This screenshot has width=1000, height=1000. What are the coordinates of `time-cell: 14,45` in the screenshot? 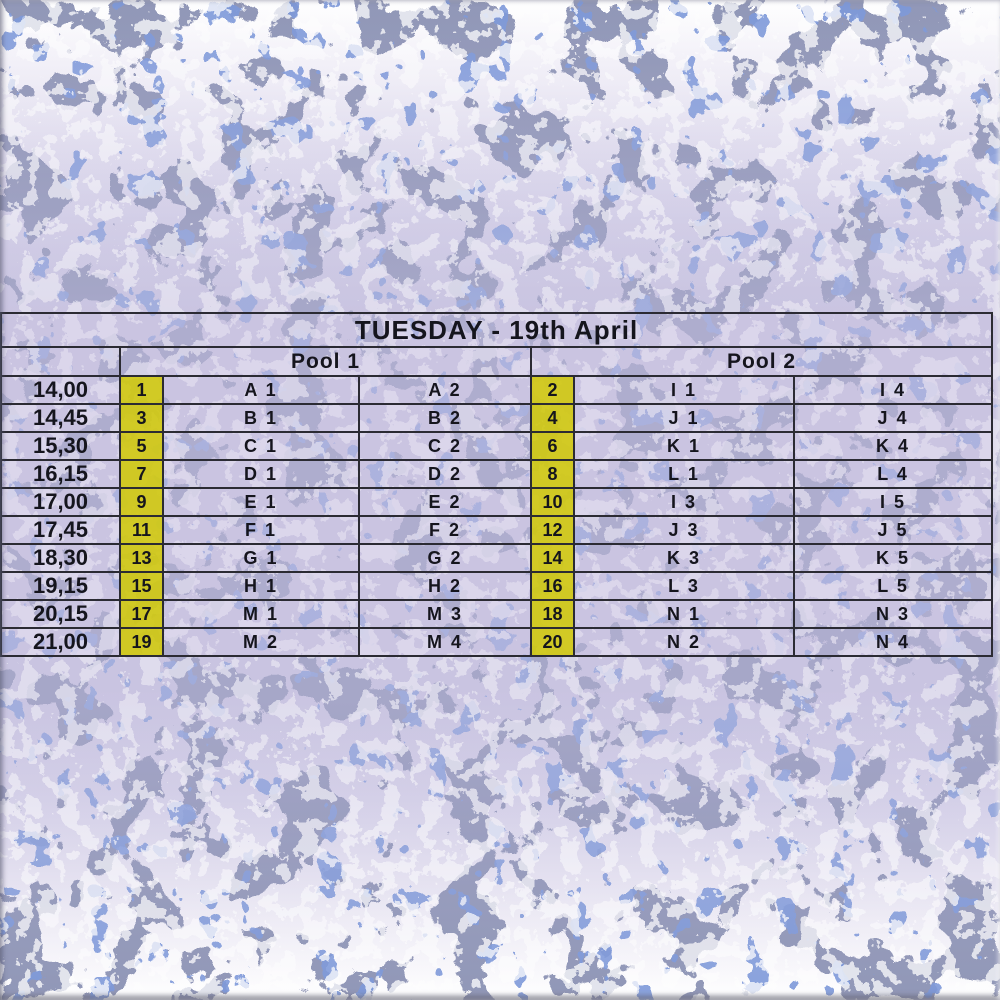 It's located at (60, 418).